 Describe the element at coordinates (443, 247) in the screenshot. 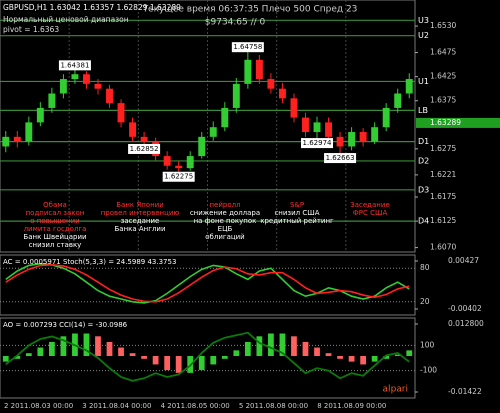

I see `y-tick-label: 1.6070` at that location.